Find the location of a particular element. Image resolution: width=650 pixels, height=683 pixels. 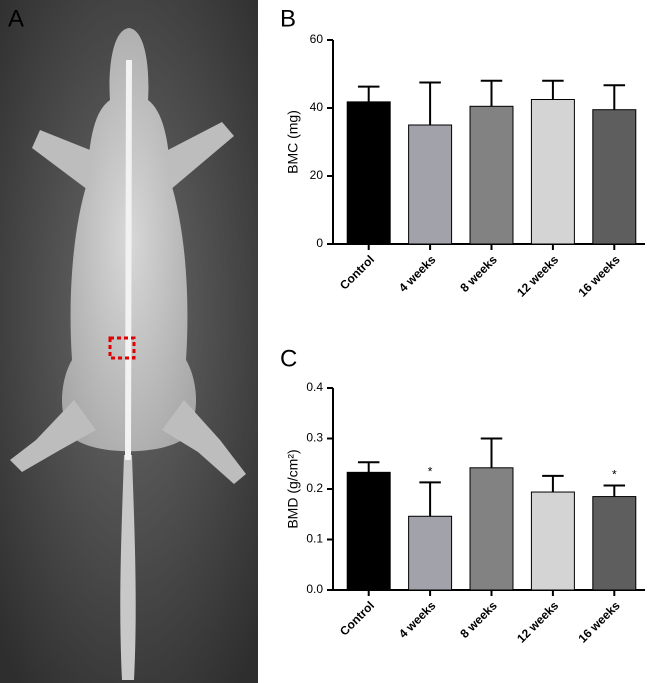

y-tick-label: 0.1 is located at coordinates (314, 539).